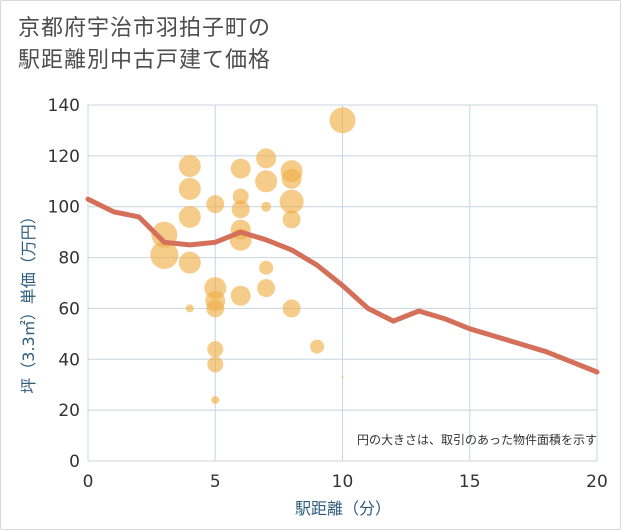 The width and height of the screenshot is (621, 530). Describe the element at coordinates (144, 45) in the screenshot. I see `chart-title: 京都府宇治市羽拍子町の 駅距離別中古戸建て価格` at that location.